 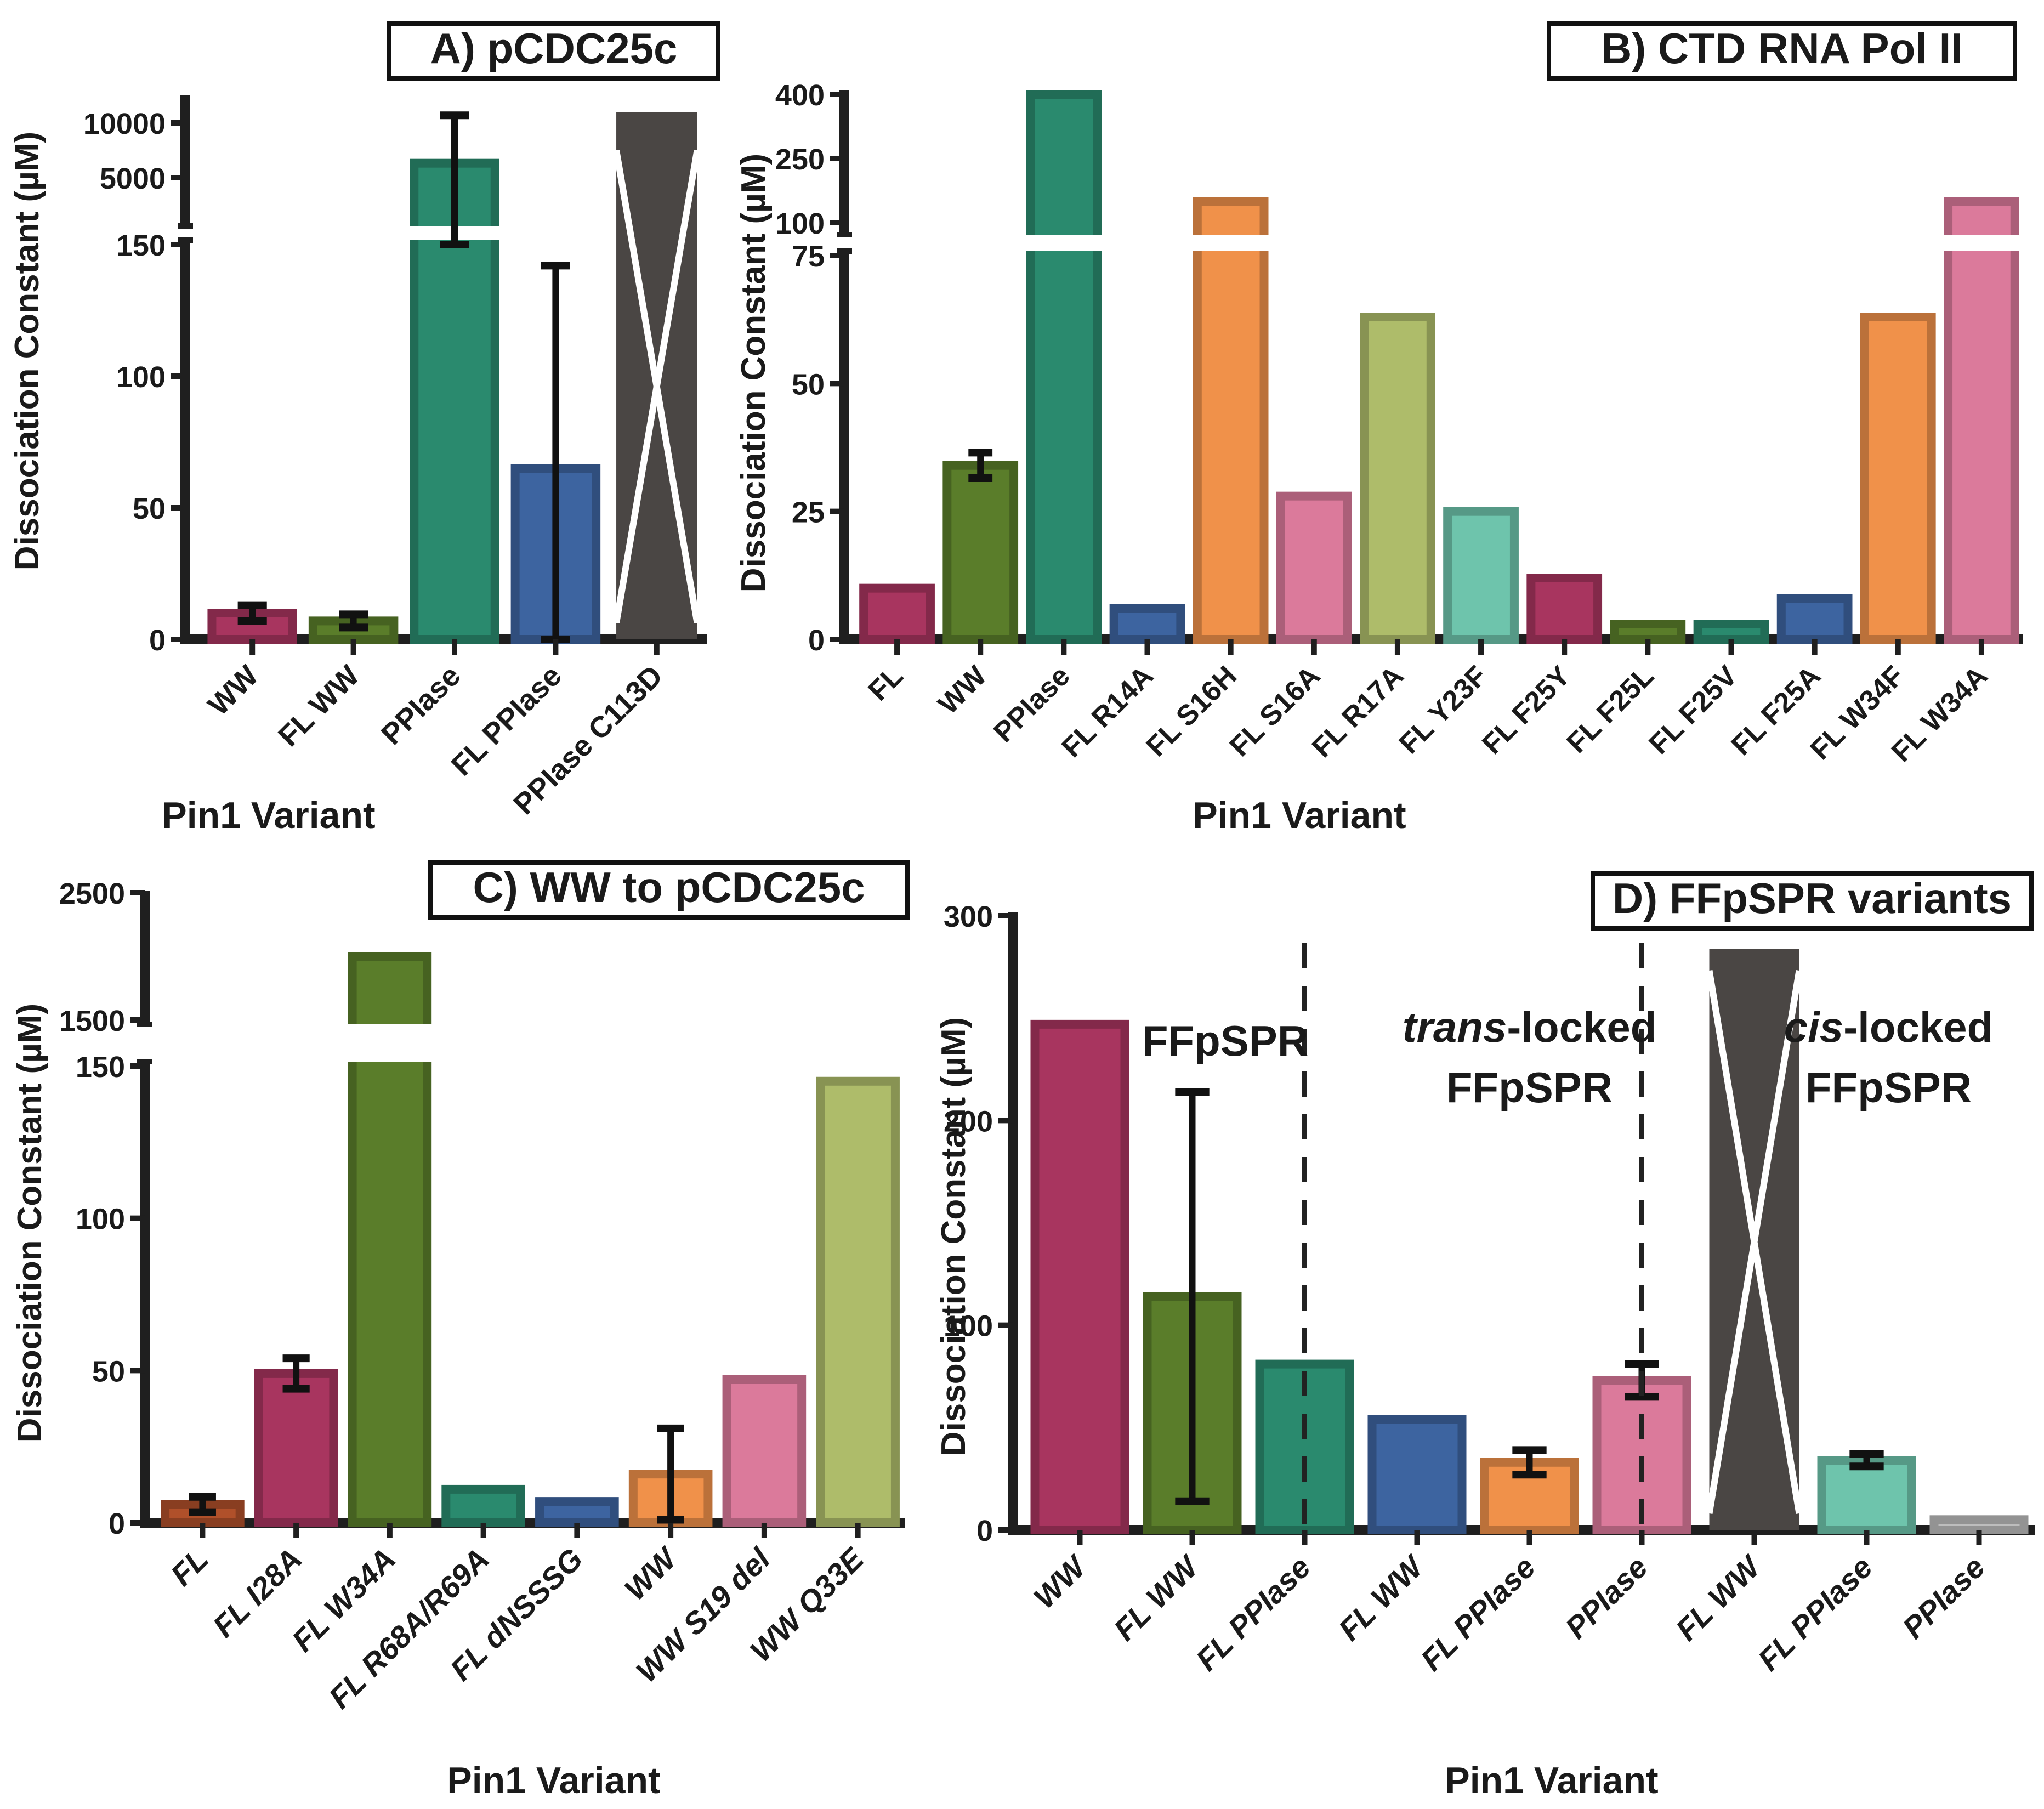 What do you see at coordinates (657, 386) in the screenshot?
I see `no-binding-cross` at bounding box center [657, 386].